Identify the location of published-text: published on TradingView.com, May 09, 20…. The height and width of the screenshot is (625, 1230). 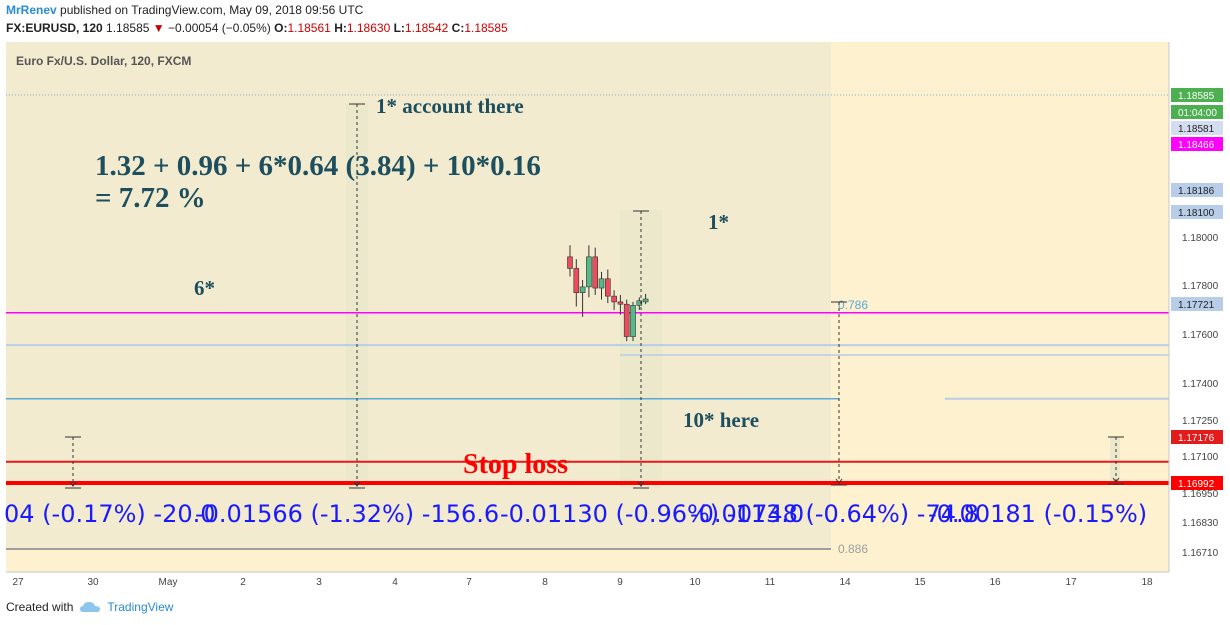
(212, 10).